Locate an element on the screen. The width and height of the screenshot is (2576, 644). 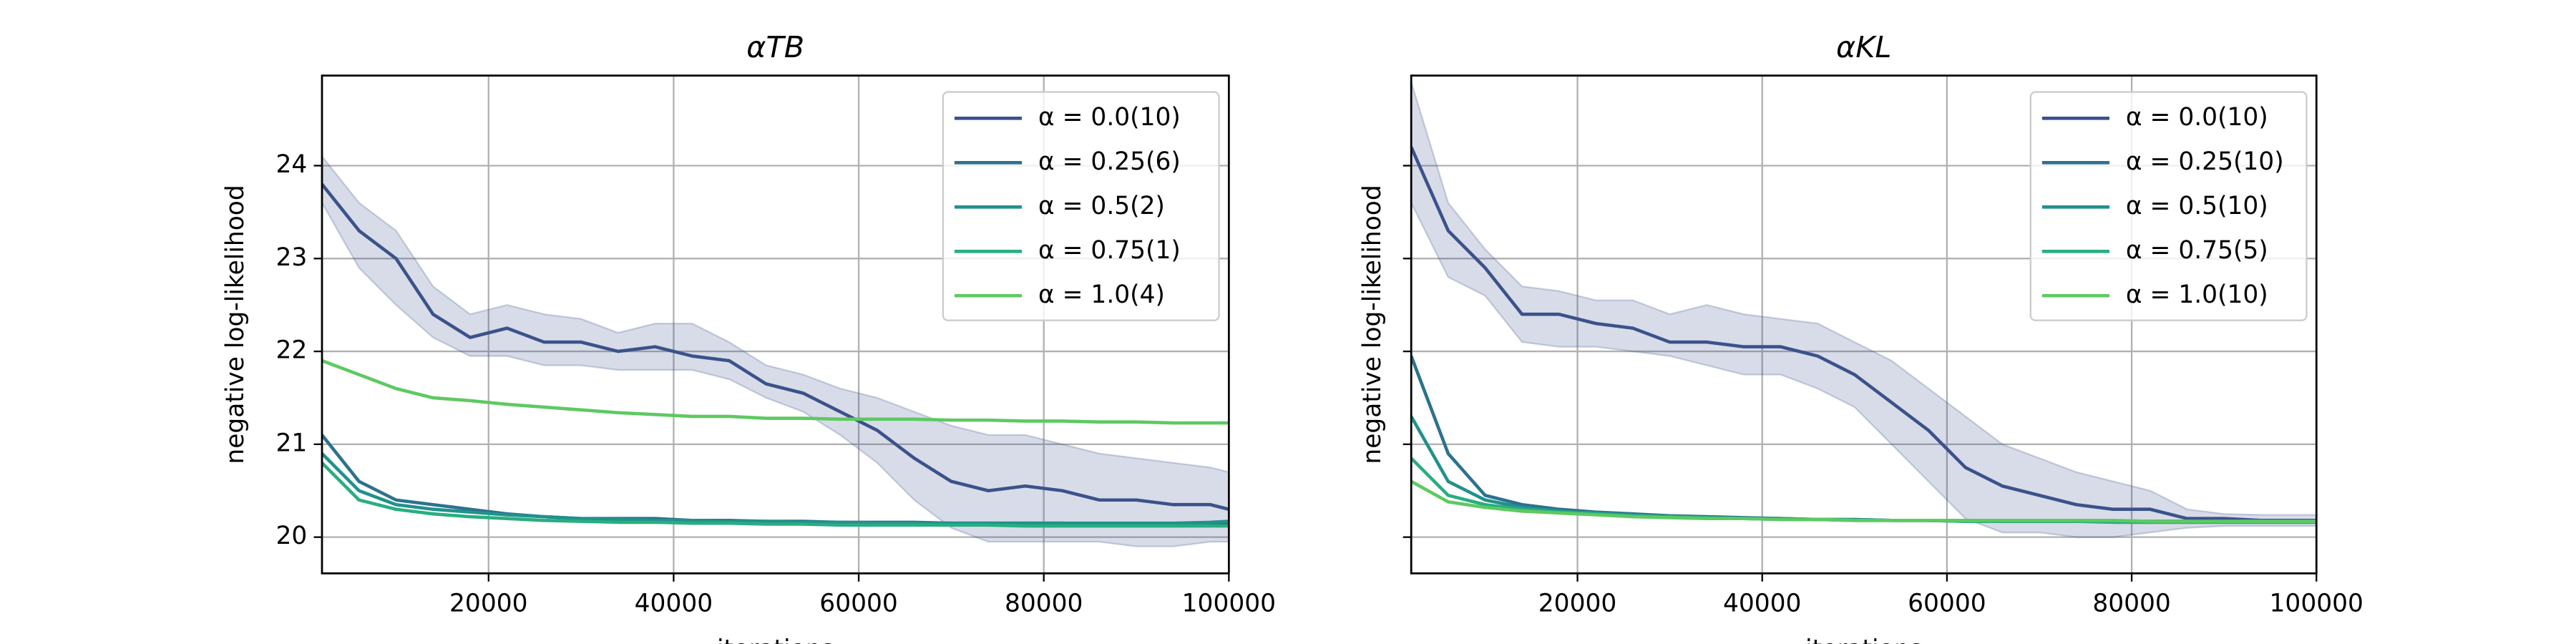
legend-label: α = 1.0(4) is located at coordinates (1101, 294).